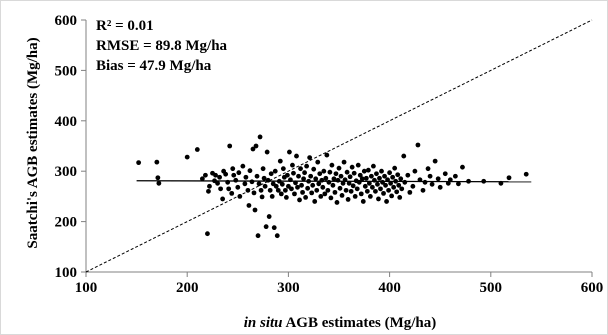  What do you see at coordinates (592, 288) in the screenshot?
I see `x-tick-label: 600` at bounding box center [592, 288].